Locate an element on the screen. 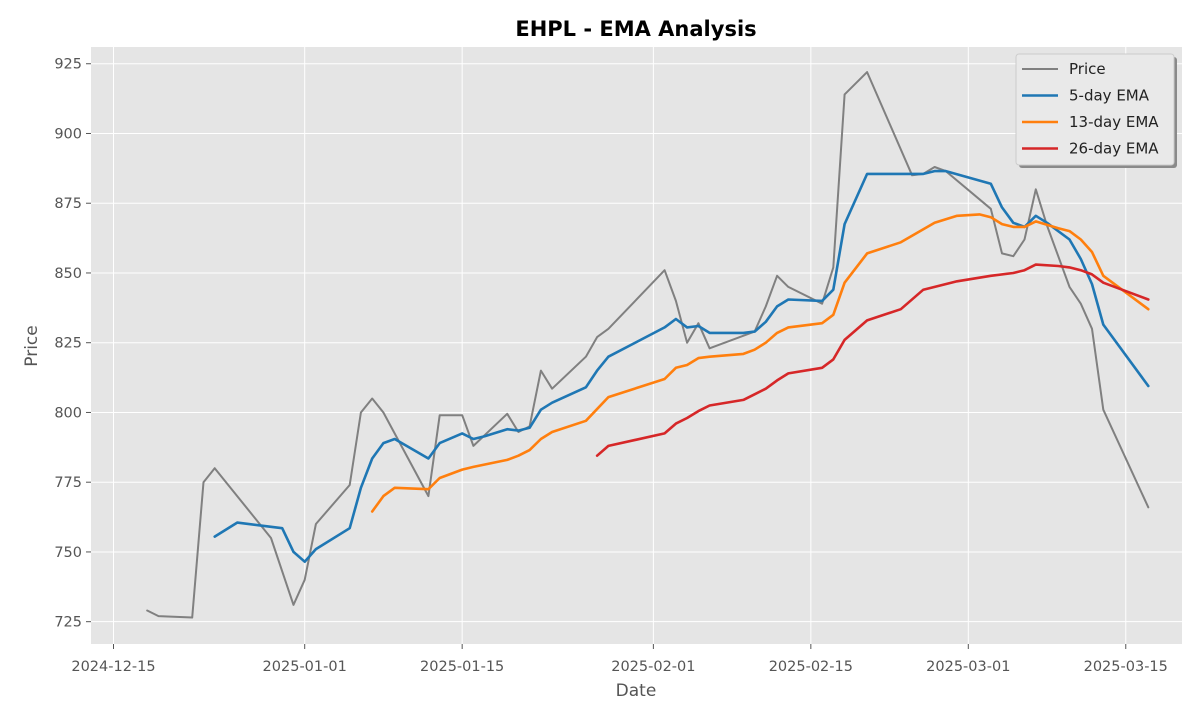 The width and height of the screenshot is (1200, 720). legend-label: 26-day EMA is located at coordinates (1114, 149).